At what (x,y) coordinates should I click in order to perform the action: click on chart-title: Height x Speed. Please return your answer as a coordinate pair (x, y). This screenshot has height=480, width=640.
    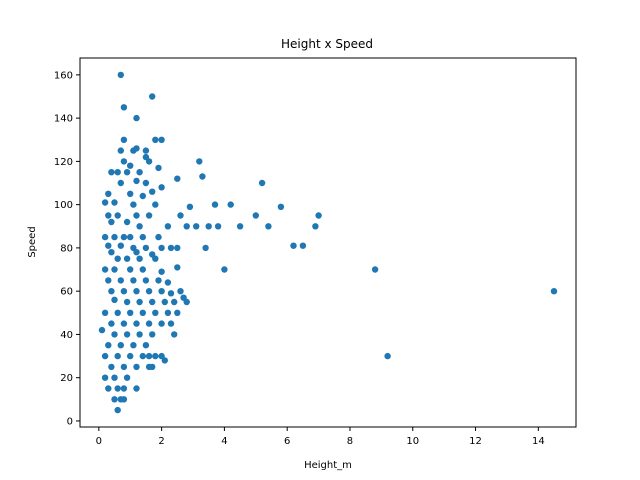
    Looking at the image, I should click on (327, 44).